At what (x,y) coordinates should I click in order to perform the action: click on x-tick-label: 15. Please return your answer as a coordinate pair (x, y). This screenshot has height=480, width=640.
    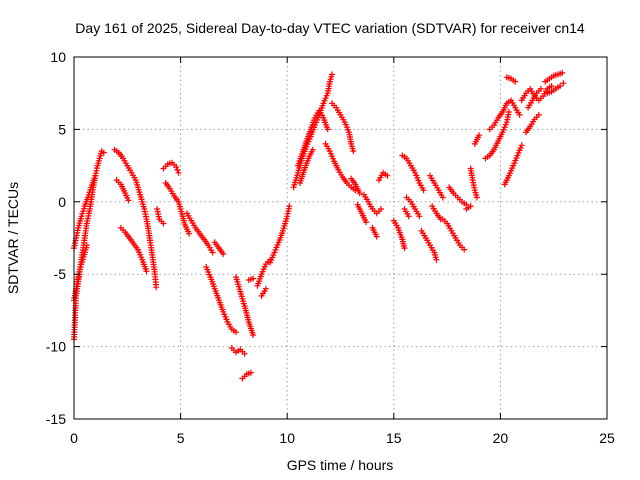
    Looking at the image, I should click on (394, 438).